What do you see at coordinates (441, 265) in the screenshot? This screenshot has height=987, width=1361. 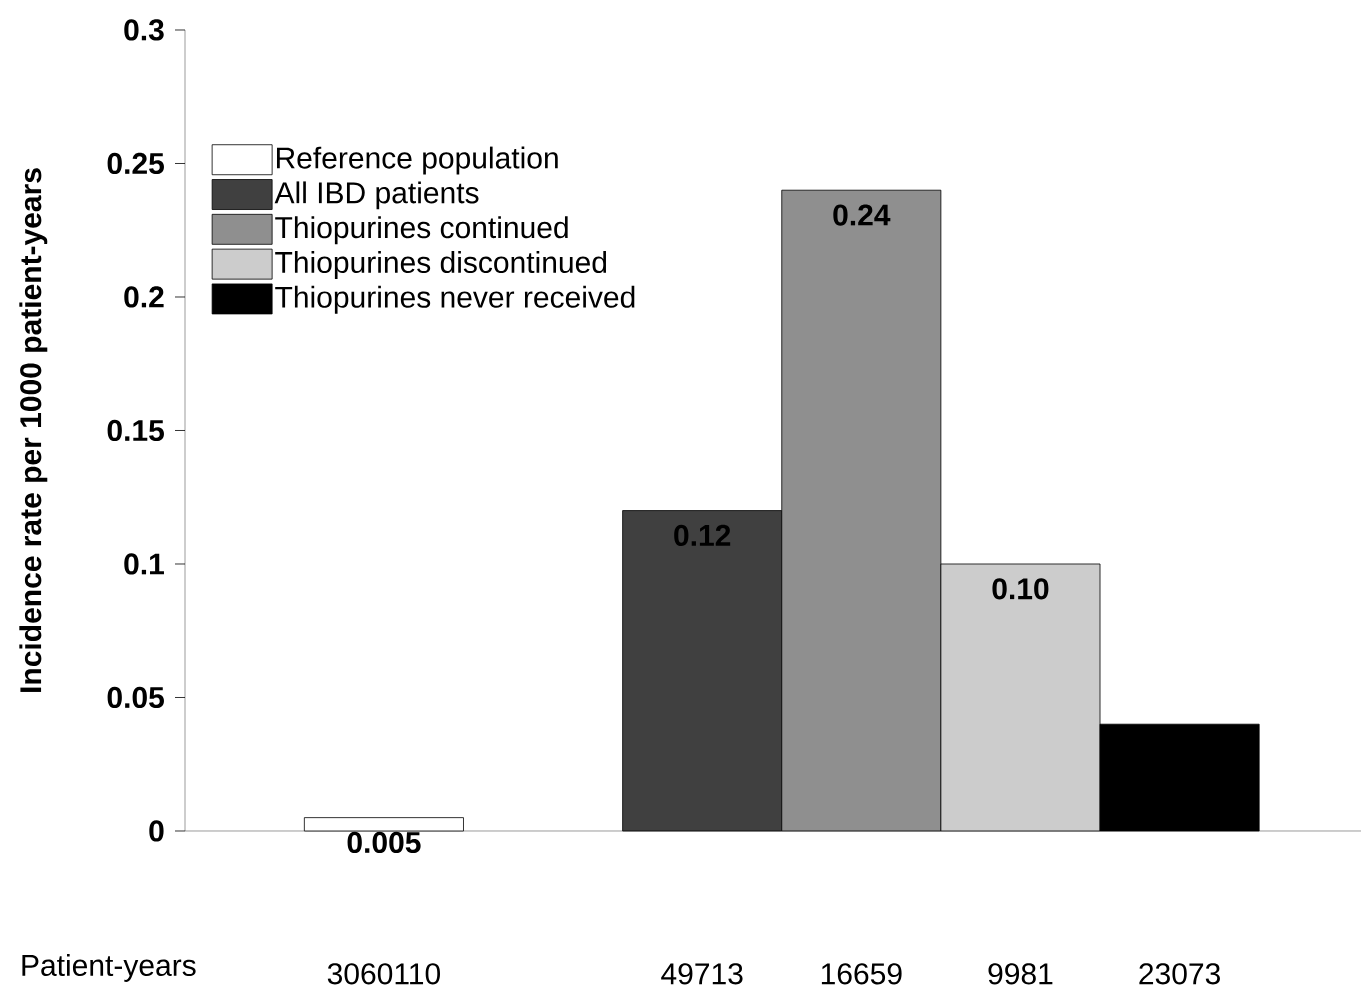 I see `legend-label: Thiopurines discontinued` at bounding box center [441, 265].